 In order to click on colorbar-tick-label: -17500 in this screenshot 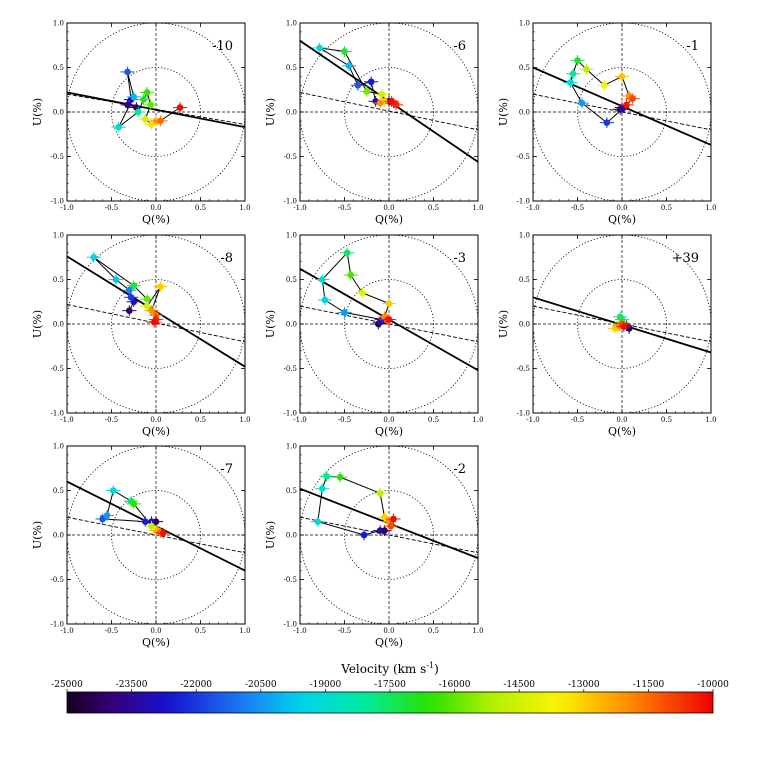, I will do `click(390, 685)`.